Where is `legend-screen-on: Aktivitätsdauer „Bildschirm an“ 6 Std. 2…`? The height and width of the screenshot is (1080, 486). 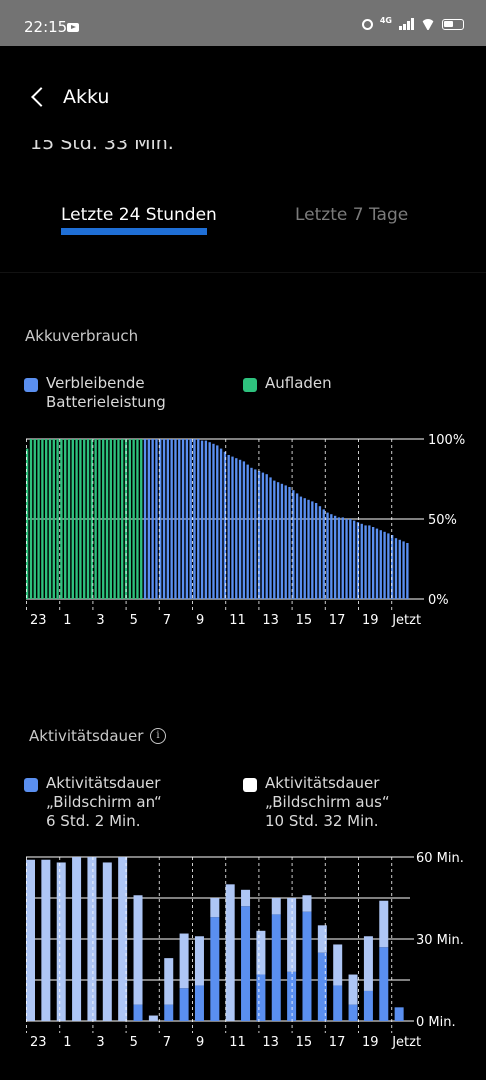
legend-screen-on: Aktivitätsdauer „Bildschirm an“ 6 Std. 2… is located at coordinates (129, 802).